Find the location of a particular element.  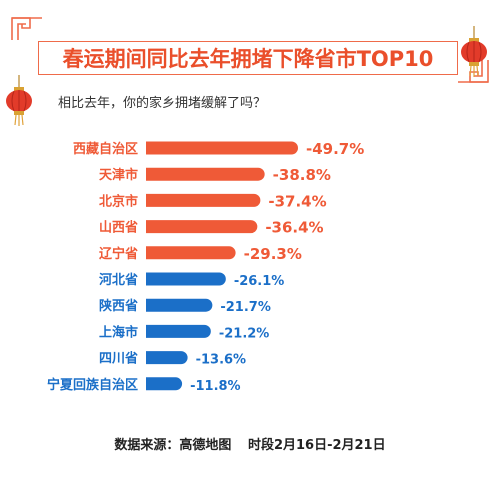

value-label: -38.8% is located at coordinates (302, 175).